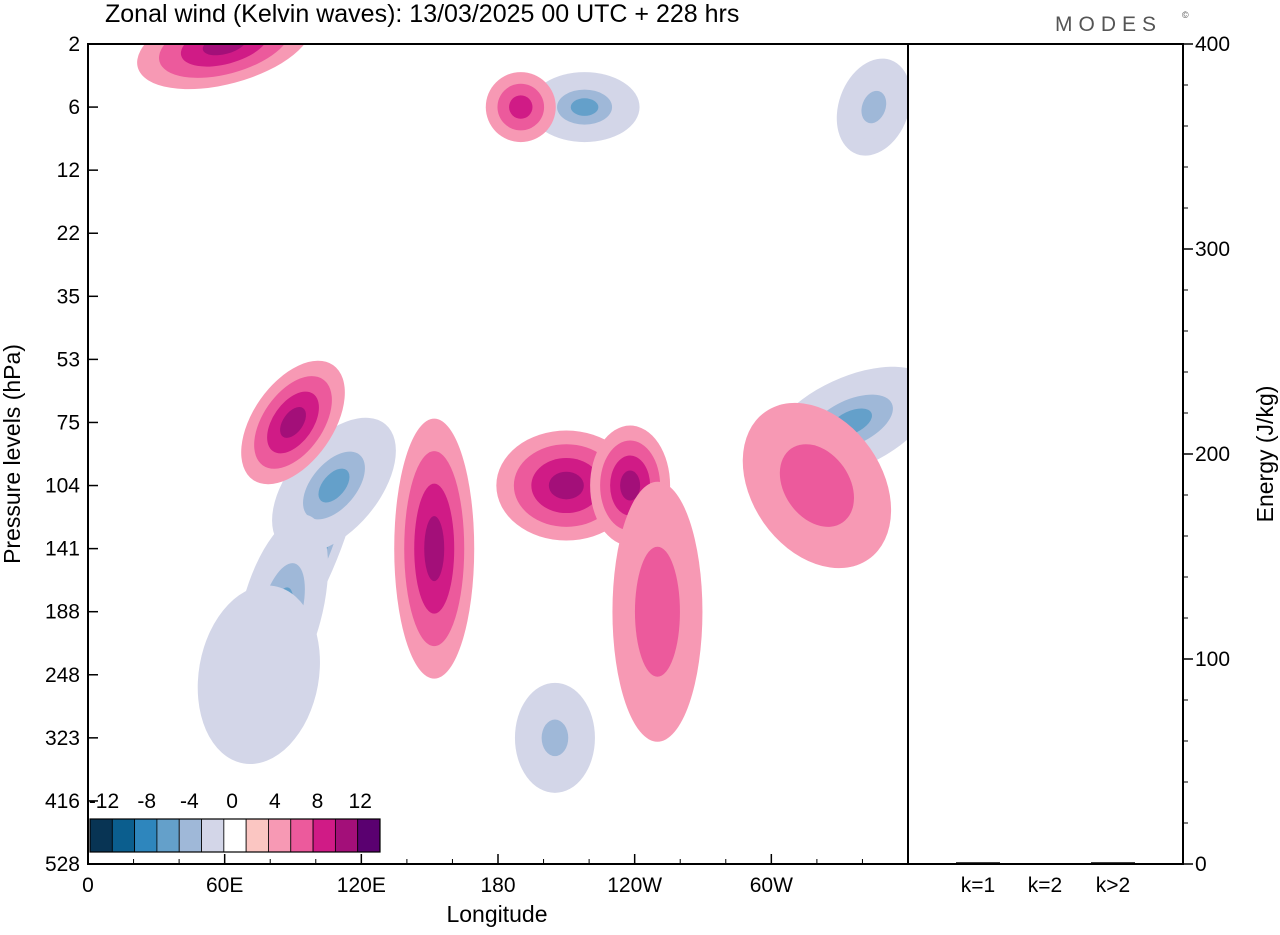 This screenshot has width=1280, height=935. What do you see at coordinates (275, 801) in the screenshot?
I see `colorbar-tick-label: 4` at bounding box center [275, 801].